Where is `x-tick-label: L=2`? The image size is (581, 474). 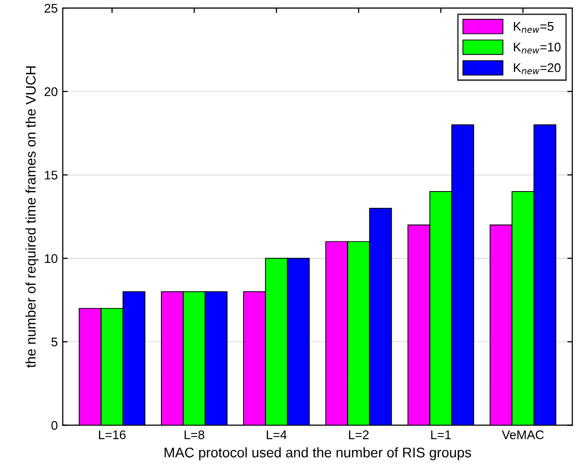
x-tick-label: L=2 is located at coordinates (359, 435).